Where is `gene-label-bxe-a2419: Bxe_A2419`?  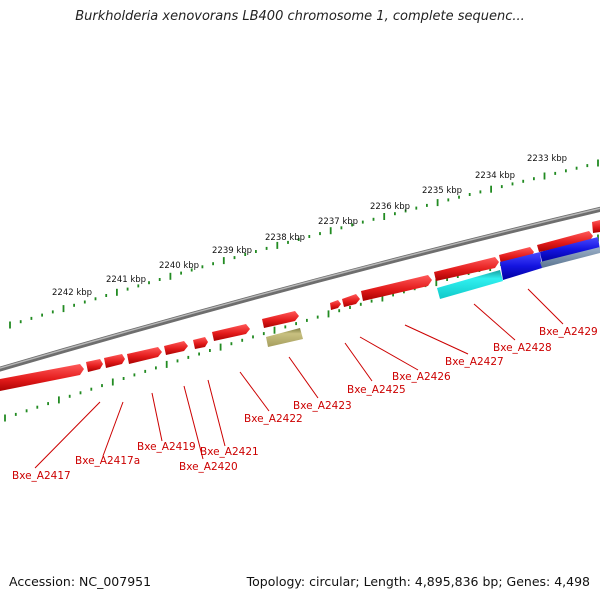 gene-label-bxe-a2419: Bxe_A2419 is located at coordinates (166, 447).